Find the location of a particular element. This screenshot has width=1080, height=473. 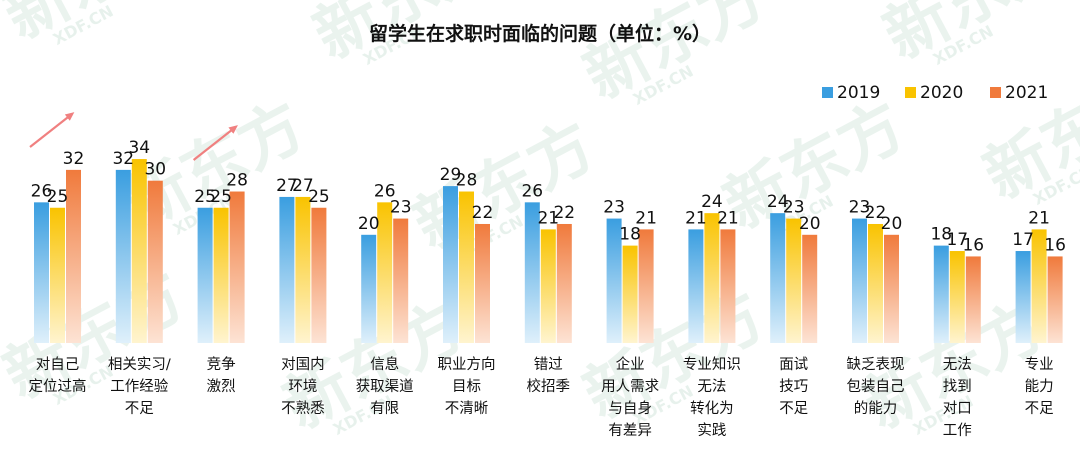

value-label-2021-cat-2: 28 is located at coordinates (237, 181).